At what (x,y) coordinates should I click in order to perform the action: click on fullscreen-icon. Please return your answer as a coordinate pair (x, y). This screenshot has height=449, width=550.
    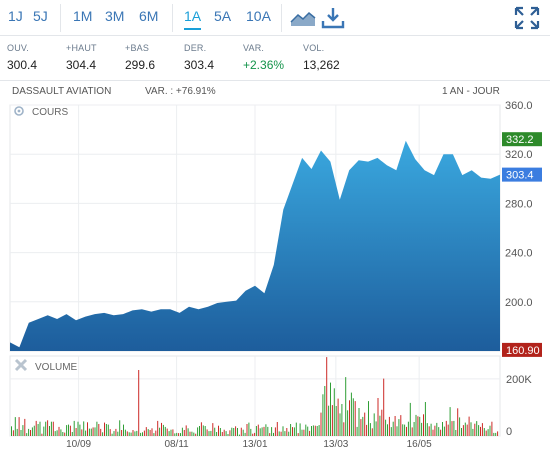
    Looking at the image, I should click on (527, 18).